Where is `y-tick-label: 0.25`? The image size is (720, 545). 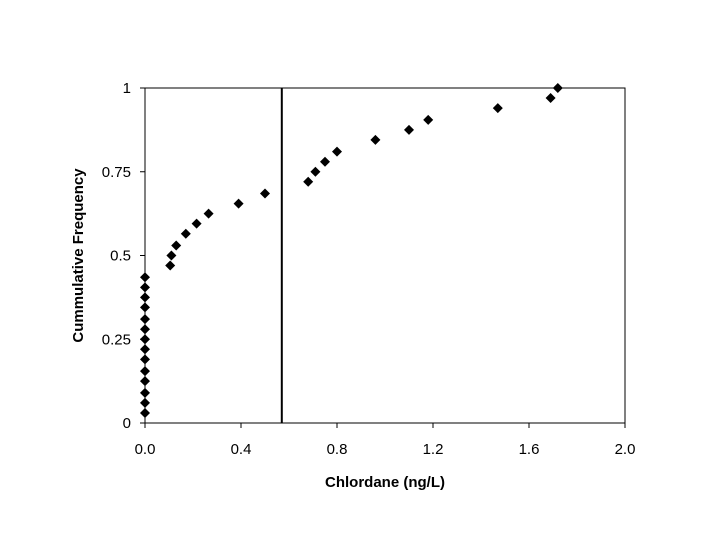
y-tick-label: 0.25 is located at coordinates (116, 339).